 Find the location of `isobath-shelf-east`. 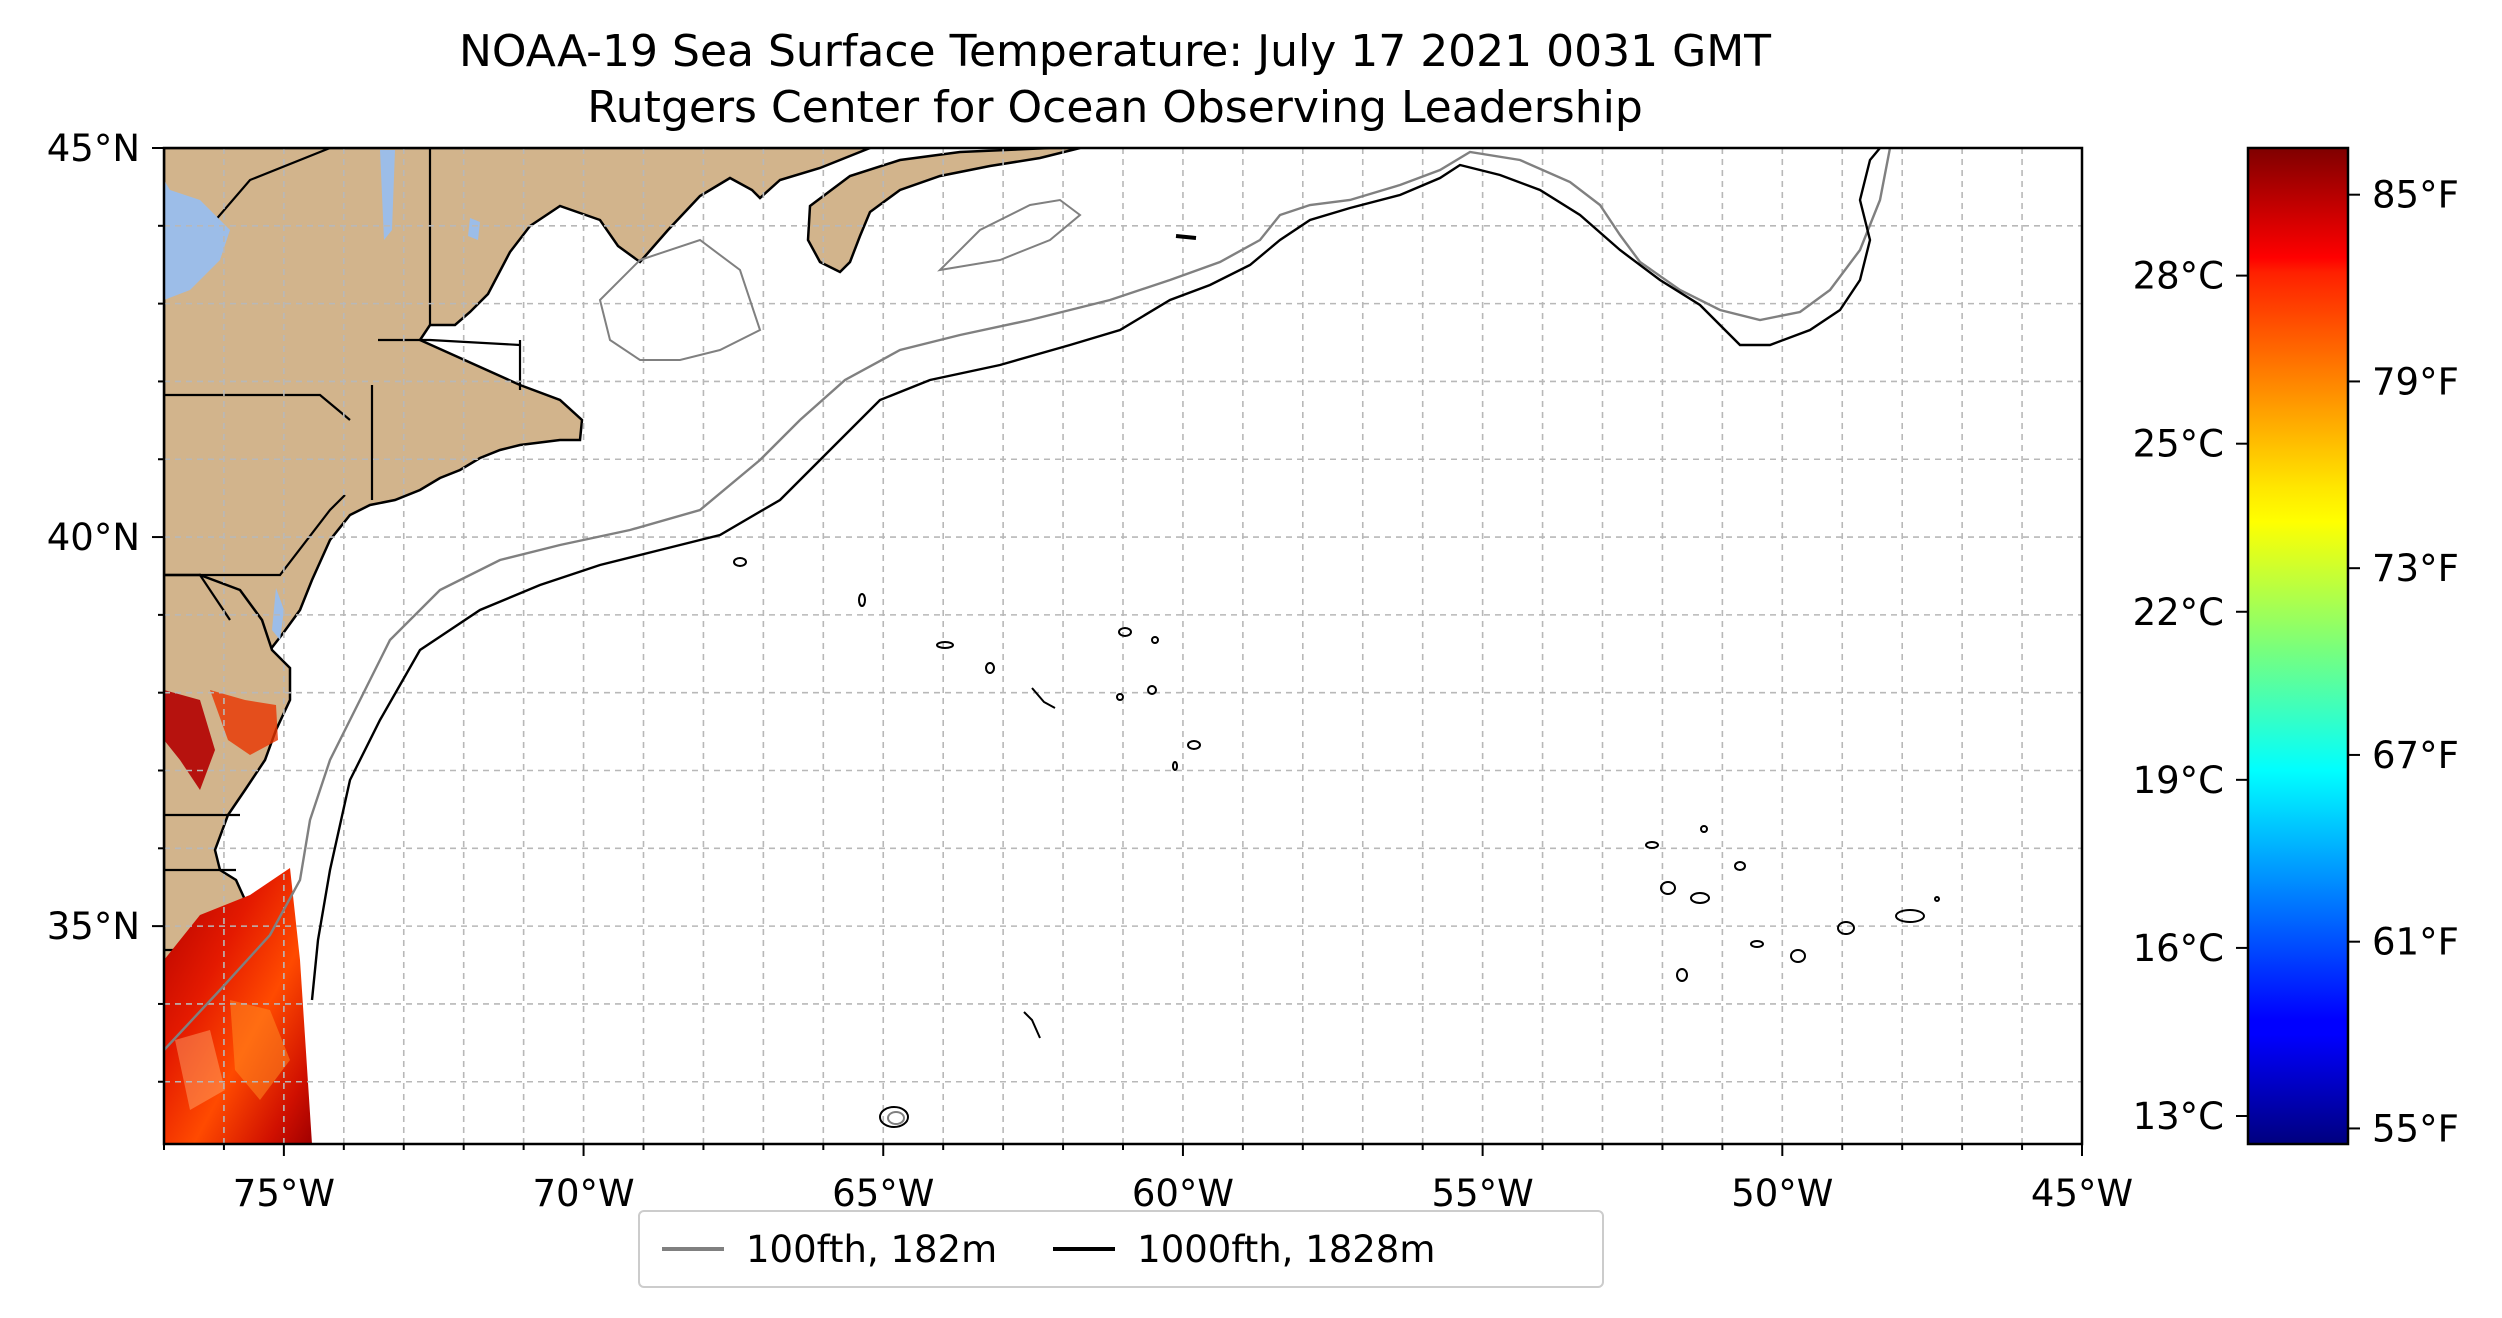

isobath-shelf-east is located at coordinates (1009, 235).